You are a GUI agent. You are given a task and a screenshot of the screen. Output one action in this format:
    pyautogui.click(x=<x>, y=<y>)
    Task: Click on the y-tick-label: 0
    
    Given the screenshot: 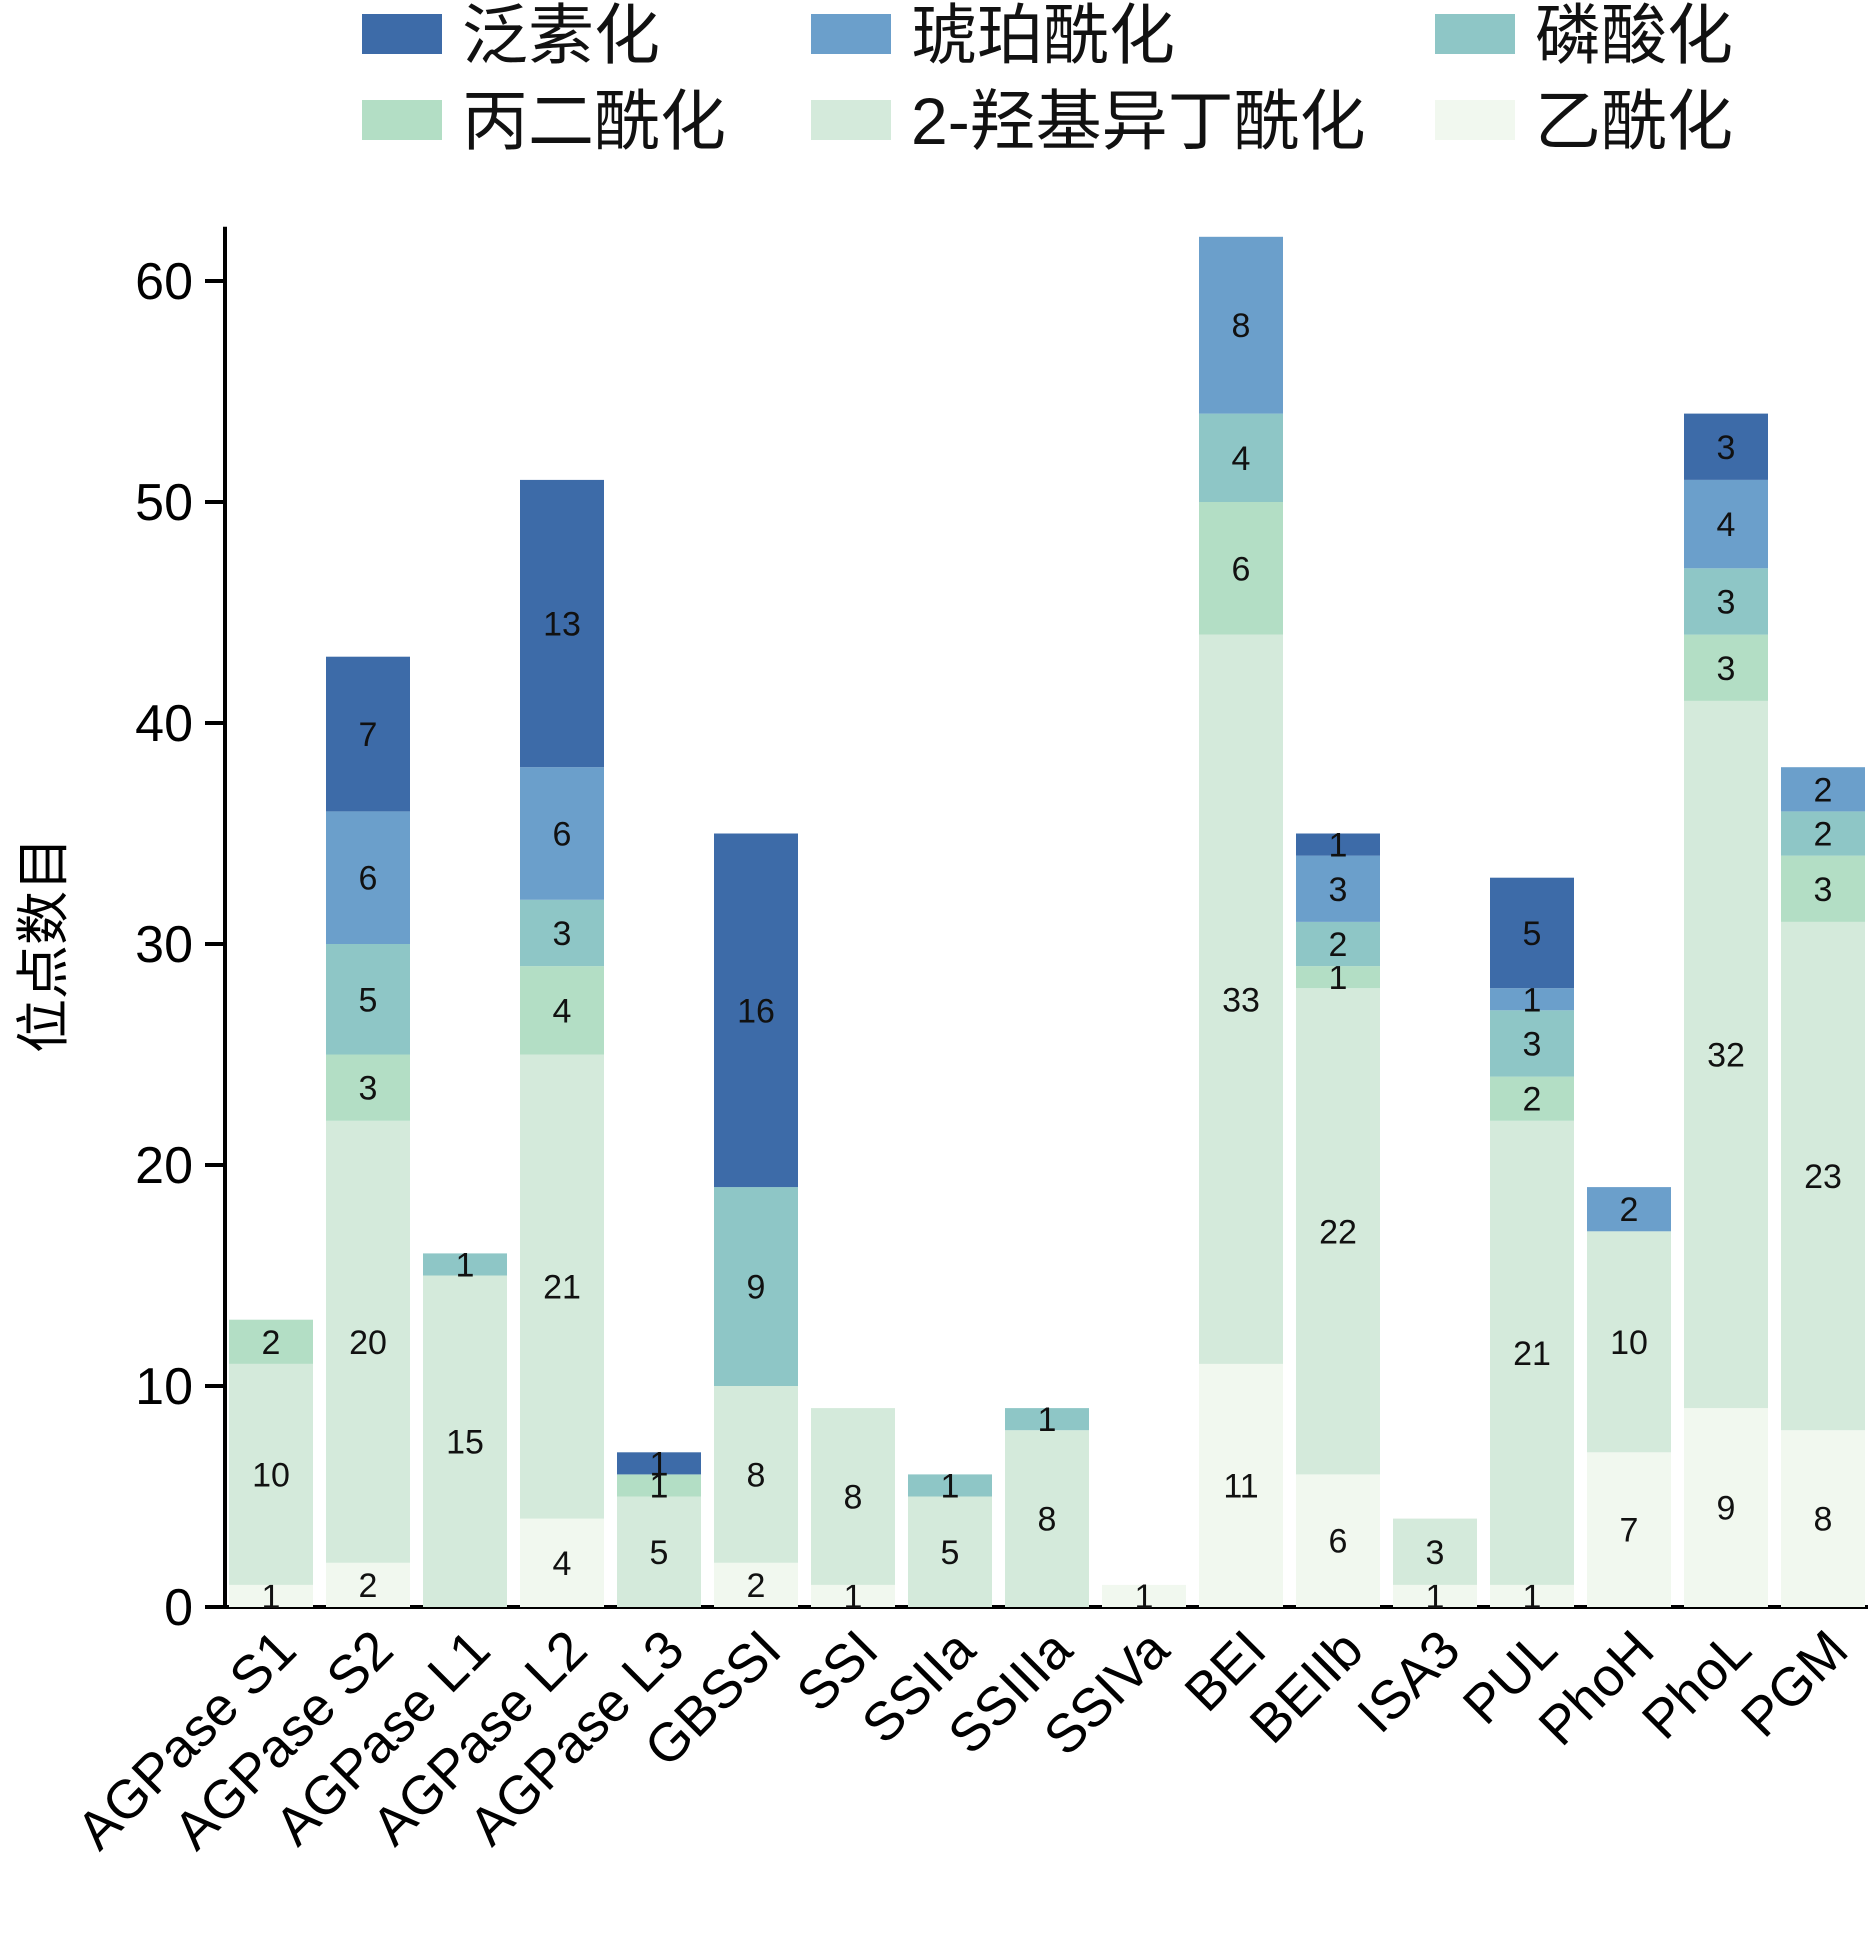 What is the action you would take?
    pyautogui.click(x=178, y=1608)
    